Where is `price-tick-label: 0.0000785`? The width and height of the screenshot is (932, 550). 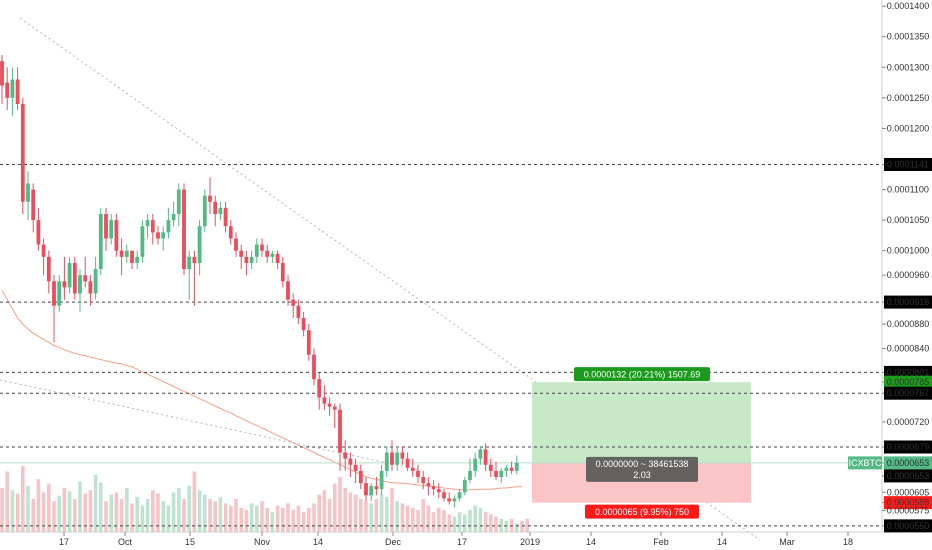
price-tick-label: 0.0000785 is located at coordinates (908, 382).